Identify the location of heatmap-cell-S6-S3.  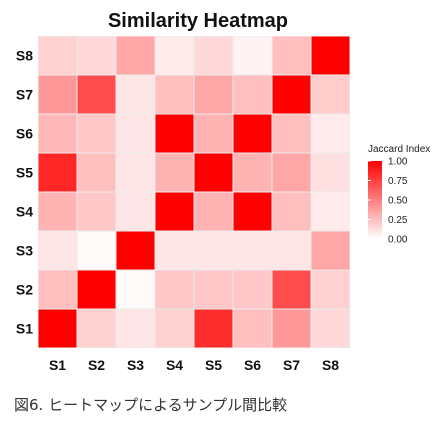
(135, 133).